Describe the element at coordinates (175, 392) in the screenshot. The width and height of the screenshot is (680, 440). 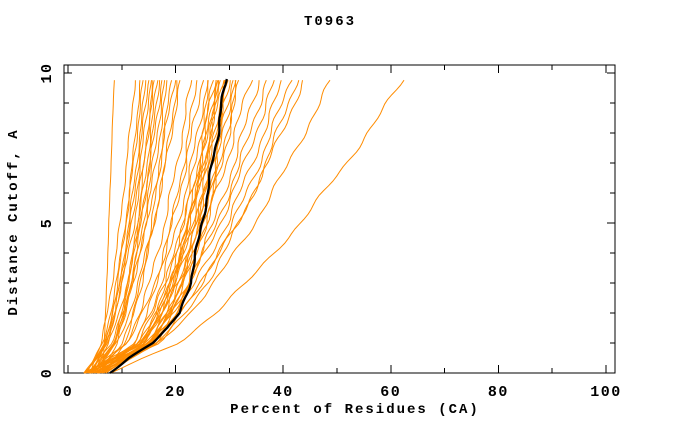
I see `x-tick-label: 20` at that location.